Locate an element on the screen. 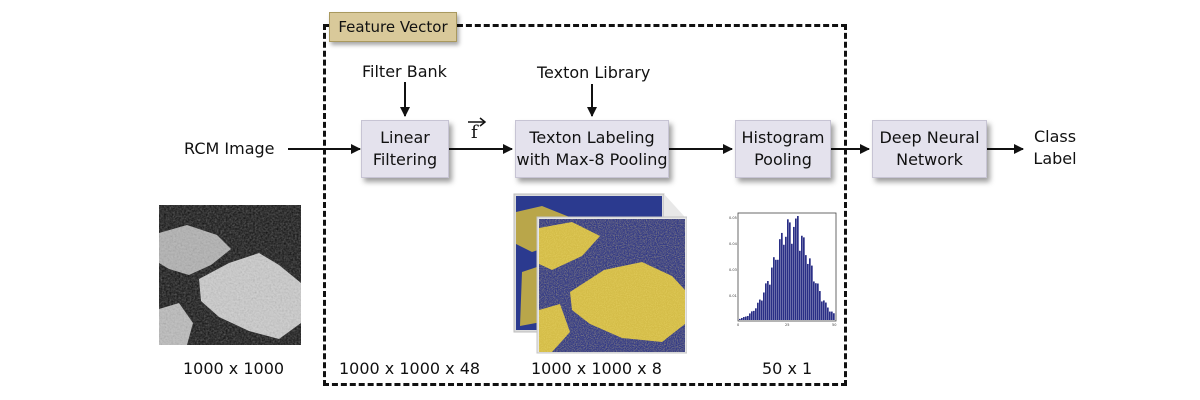 Image resolution: width=1200 pixels, height=400 pixels. histogram-thumbnail: 0.05 0.04 0.03 0.01 0 25 50 is located at coordinates (784, 267).